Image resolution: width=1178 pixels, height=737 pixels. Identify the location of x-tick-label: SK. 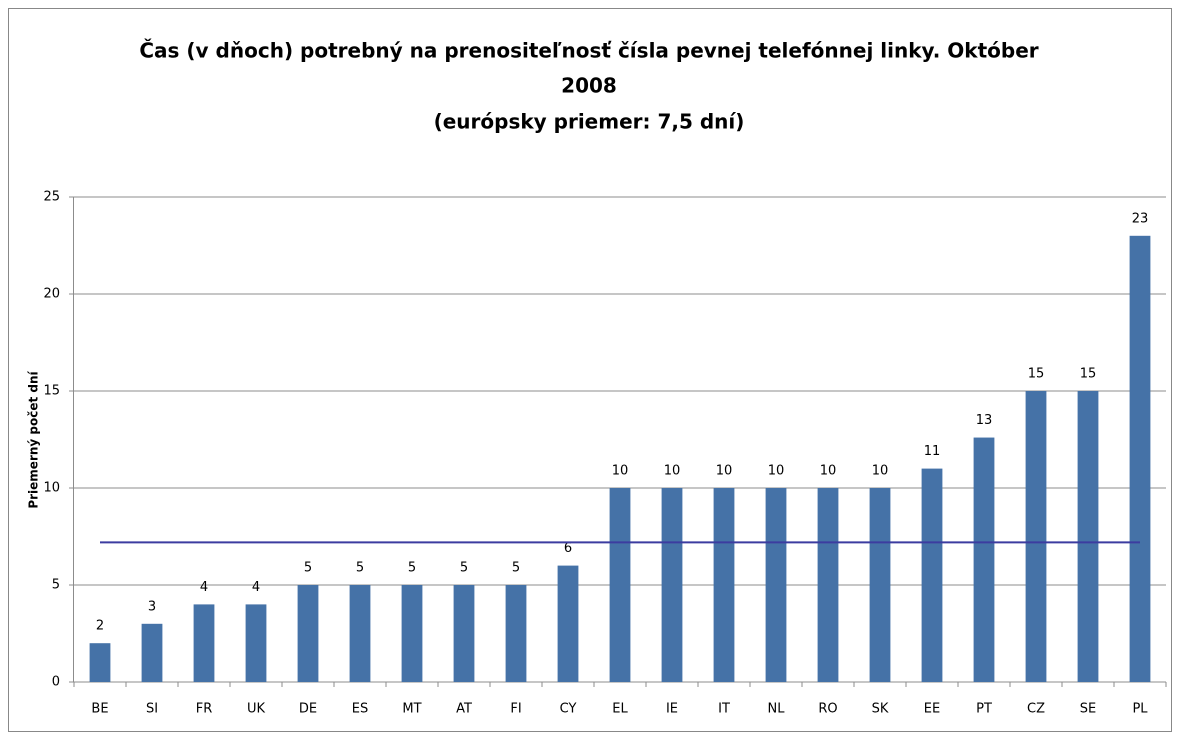
(880, 709).